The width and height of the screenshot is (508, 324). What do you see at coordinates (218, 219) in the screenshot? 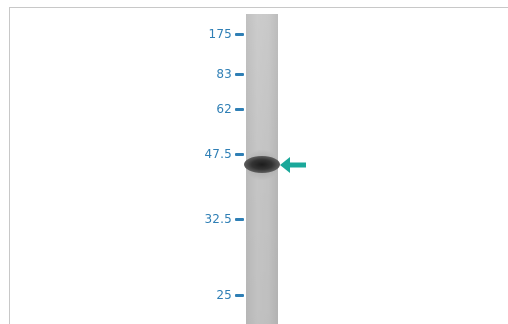
I see `marker-label: 32.5` at bounding box center [218, 219].